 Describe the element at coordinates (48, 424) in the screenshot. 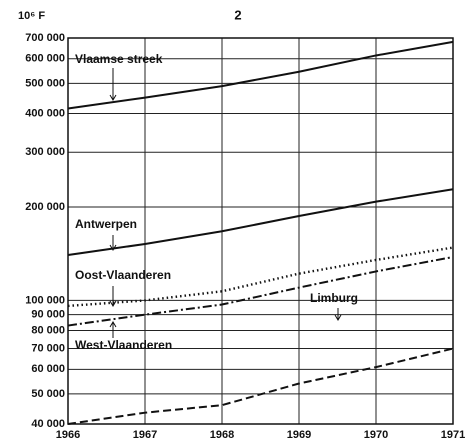

I see `y-tick-label: 40 000` at that location.